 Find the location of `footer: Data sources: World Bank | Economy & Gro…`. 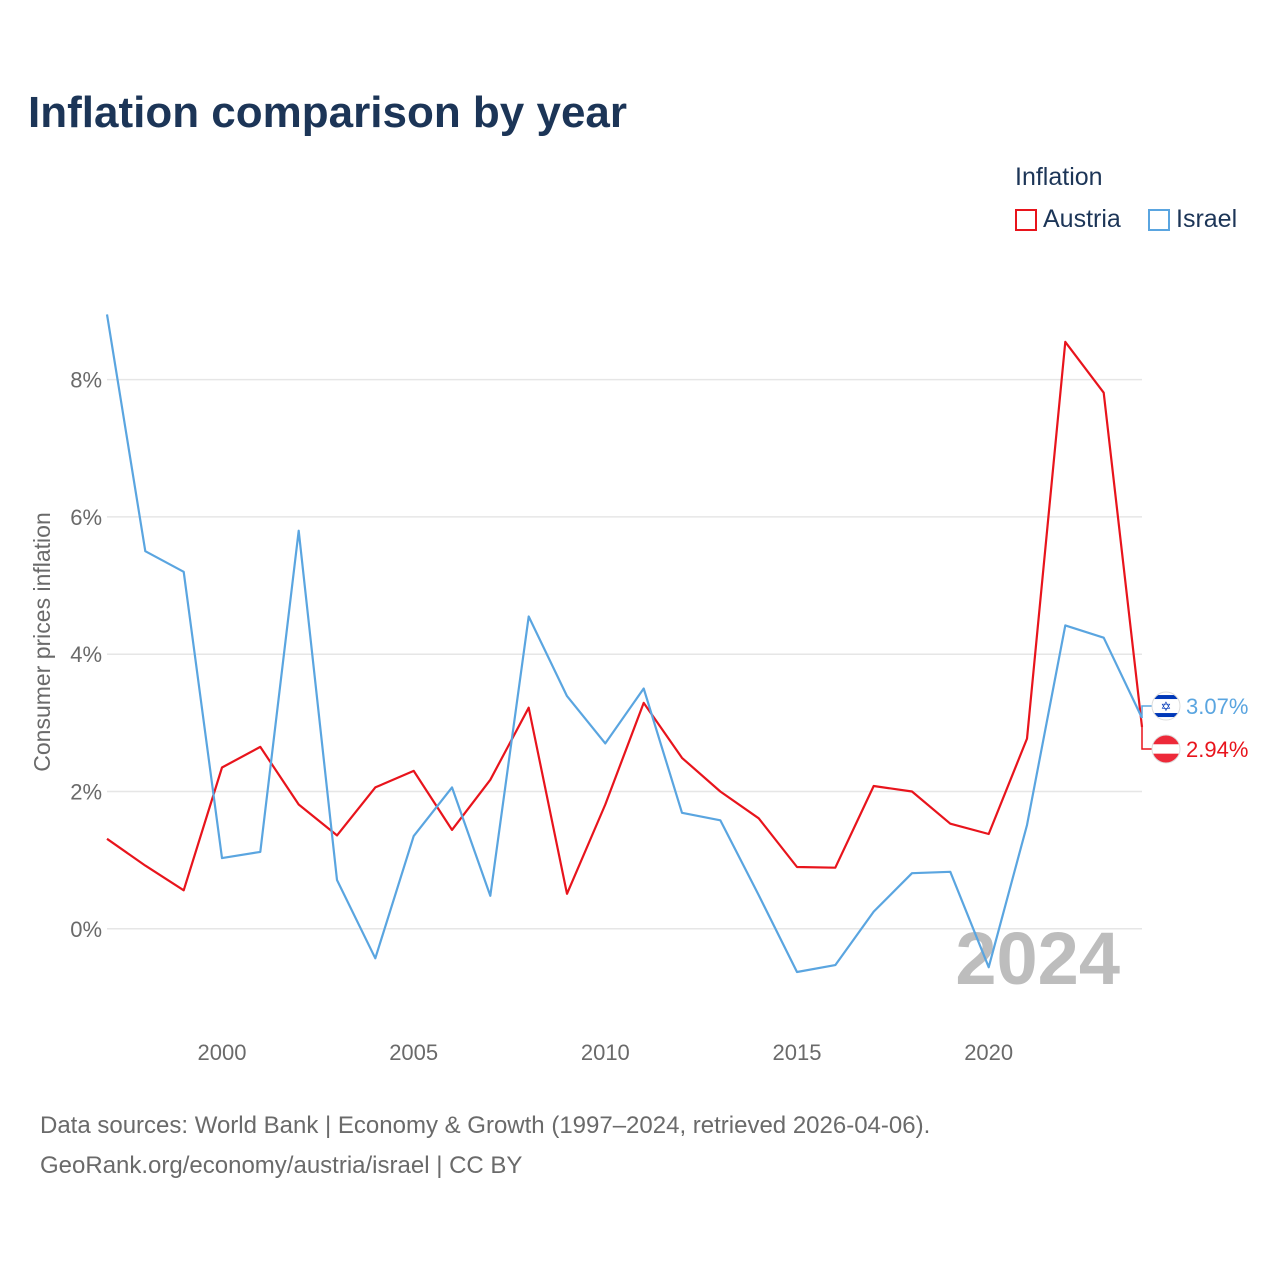

footer: Data sources: World Bank | Economy & Gro… is located at coordinates (485, 1146).